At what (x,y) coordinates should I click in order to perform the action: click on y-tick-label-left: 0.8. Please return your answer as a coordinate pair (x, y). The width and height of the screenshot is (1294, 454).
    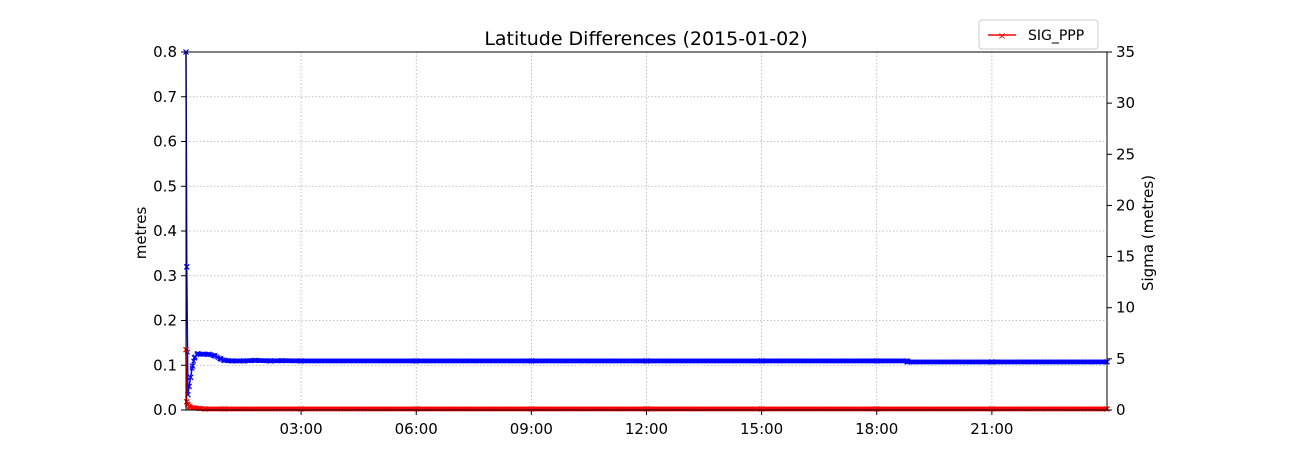
    Looking at the image, I should click on (165, 52).